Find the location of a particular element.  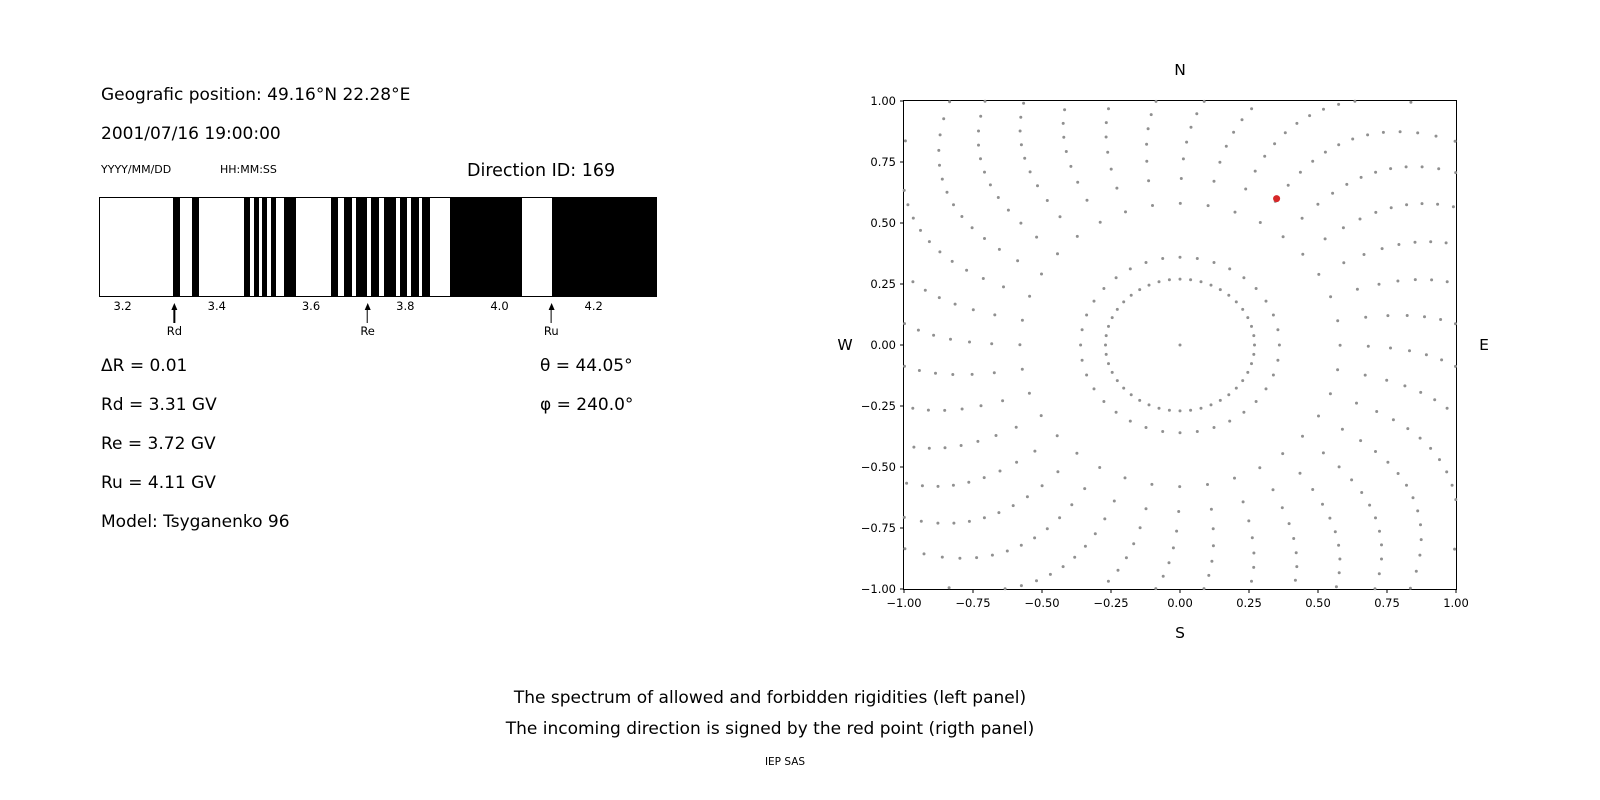

rigidity-marker-label: Ru is located at coordinates (551, 331).